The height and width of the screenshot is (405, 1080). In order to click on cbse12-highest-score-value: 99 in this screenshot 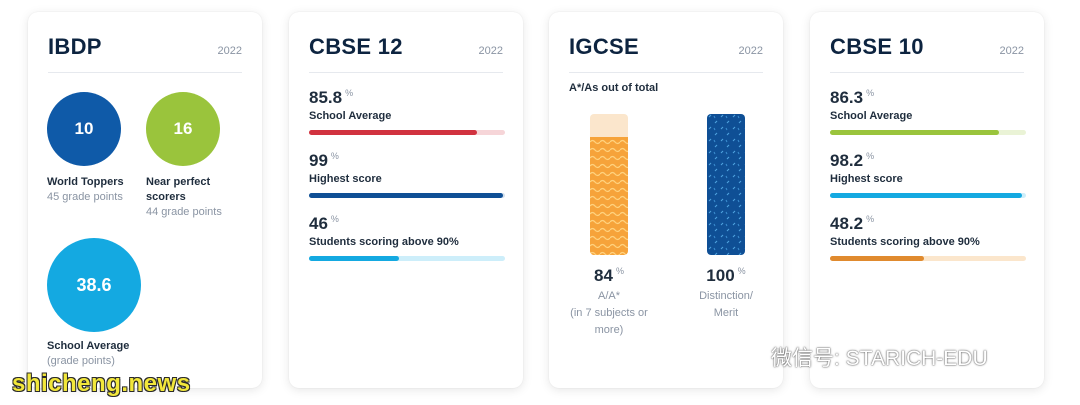, I will do `click(318, 160)`.